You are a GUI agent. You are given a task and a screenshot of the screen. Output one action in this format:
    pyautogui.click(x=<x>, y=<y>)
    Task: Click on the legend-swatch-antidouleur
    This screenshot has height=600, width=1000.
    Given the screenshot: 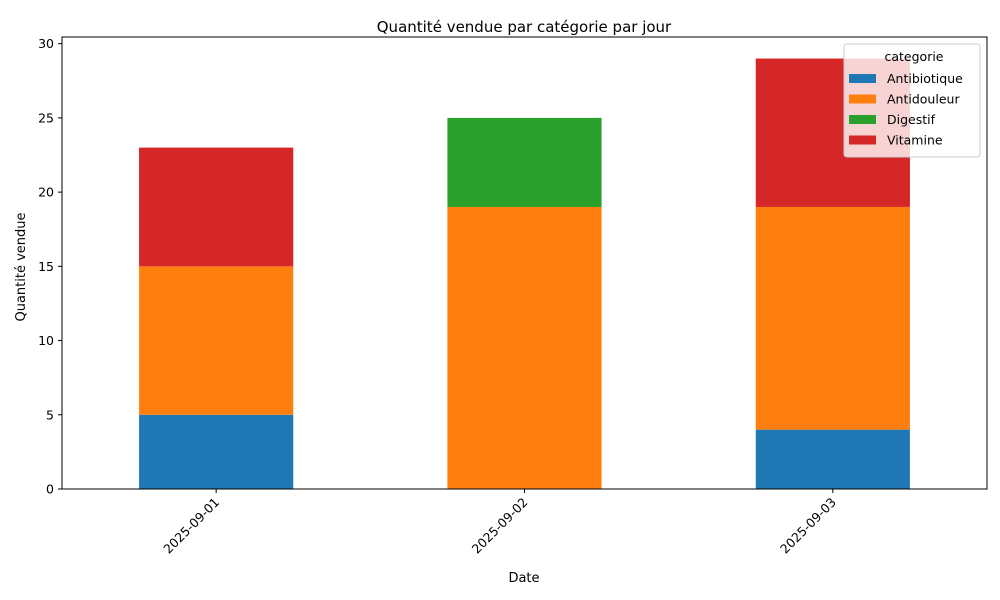 What is the action you would take?
    pyautogui.click(x=862, y=99)
    